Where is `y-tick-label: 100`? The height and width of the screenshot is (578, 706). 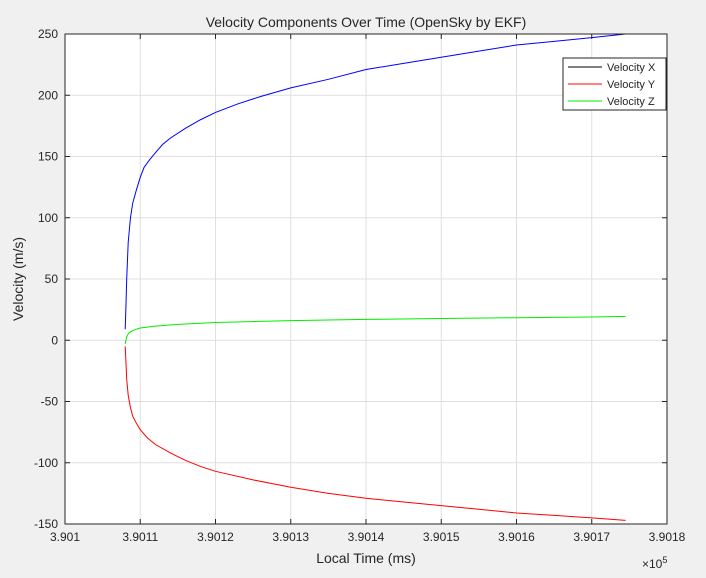
y-tick-label: 100 is located at coordinates (48, 218).